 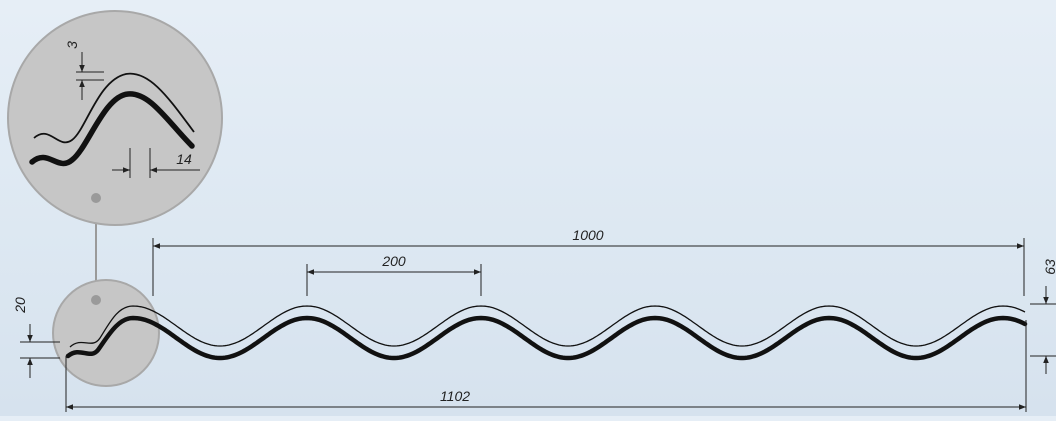 I want to click on detail-thin-profile, so click(x=114, y=108).